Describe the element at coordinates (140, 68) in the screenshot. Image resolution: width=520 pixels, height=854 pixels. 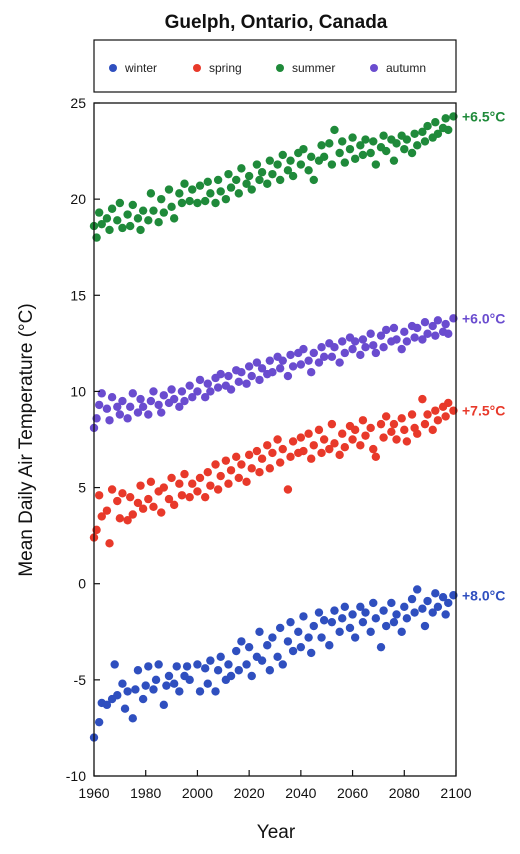
I see `legend-label-winter: winter` at that location.